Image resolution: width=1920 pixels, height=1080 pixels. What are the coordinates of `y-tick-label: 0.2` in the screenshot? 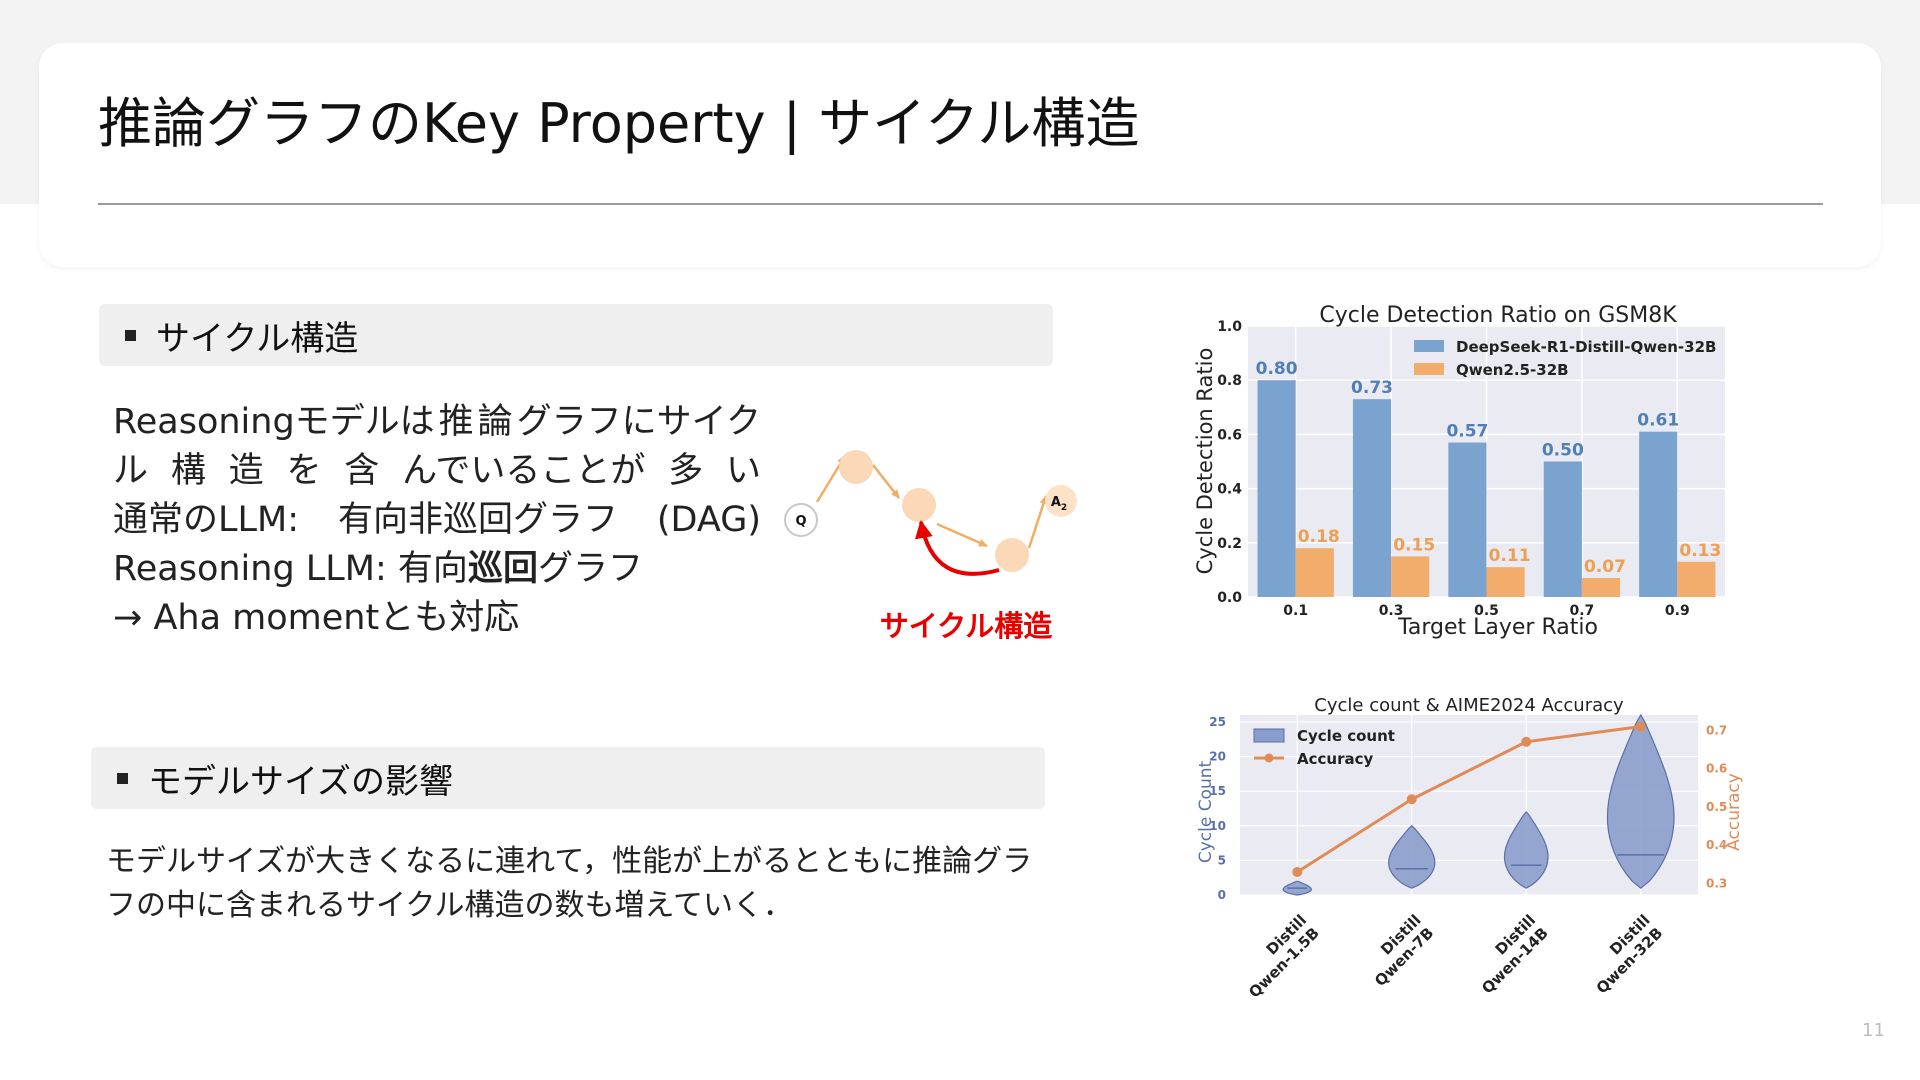 It's located at (1229, 544).